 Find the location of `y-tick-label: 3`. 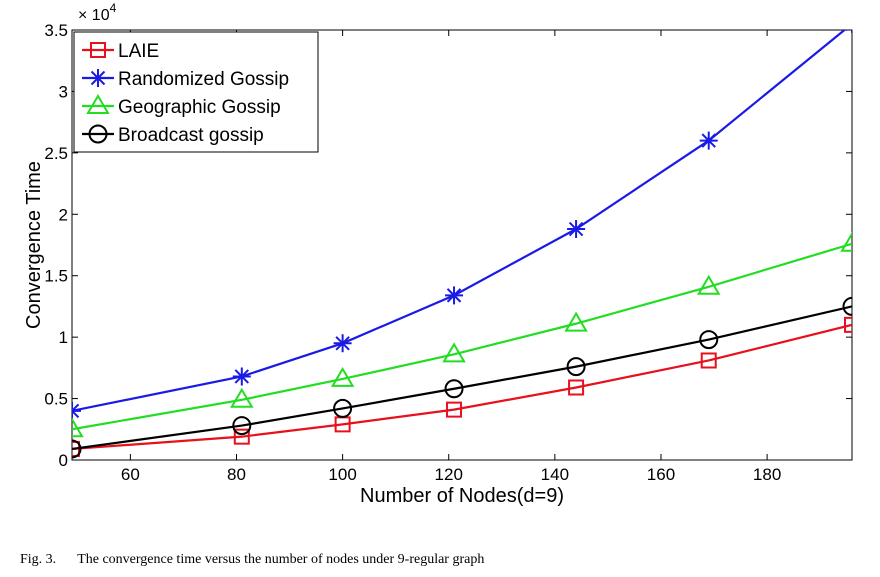

y-tick-label: 3 is located at coordinates (63, 91).